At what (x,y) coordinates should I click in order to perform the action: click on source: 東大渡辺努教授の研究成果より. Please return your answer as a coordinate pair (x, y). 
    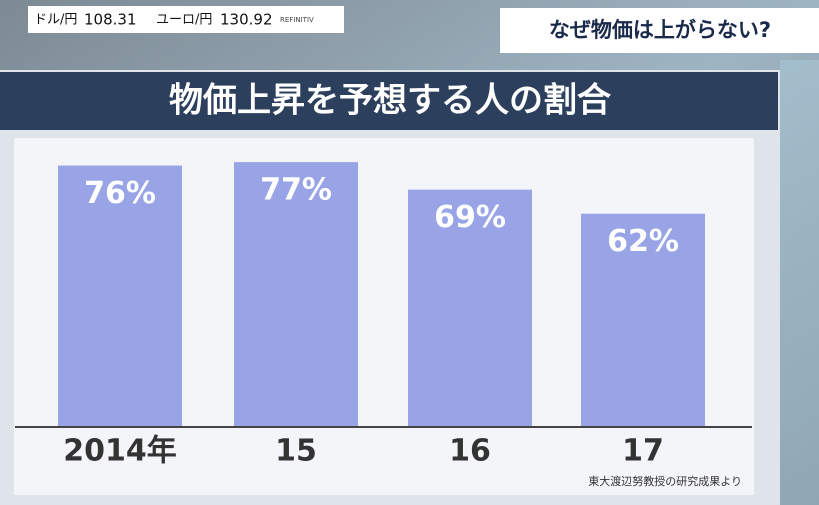
    Looking at the image, I should click on (665, 481).